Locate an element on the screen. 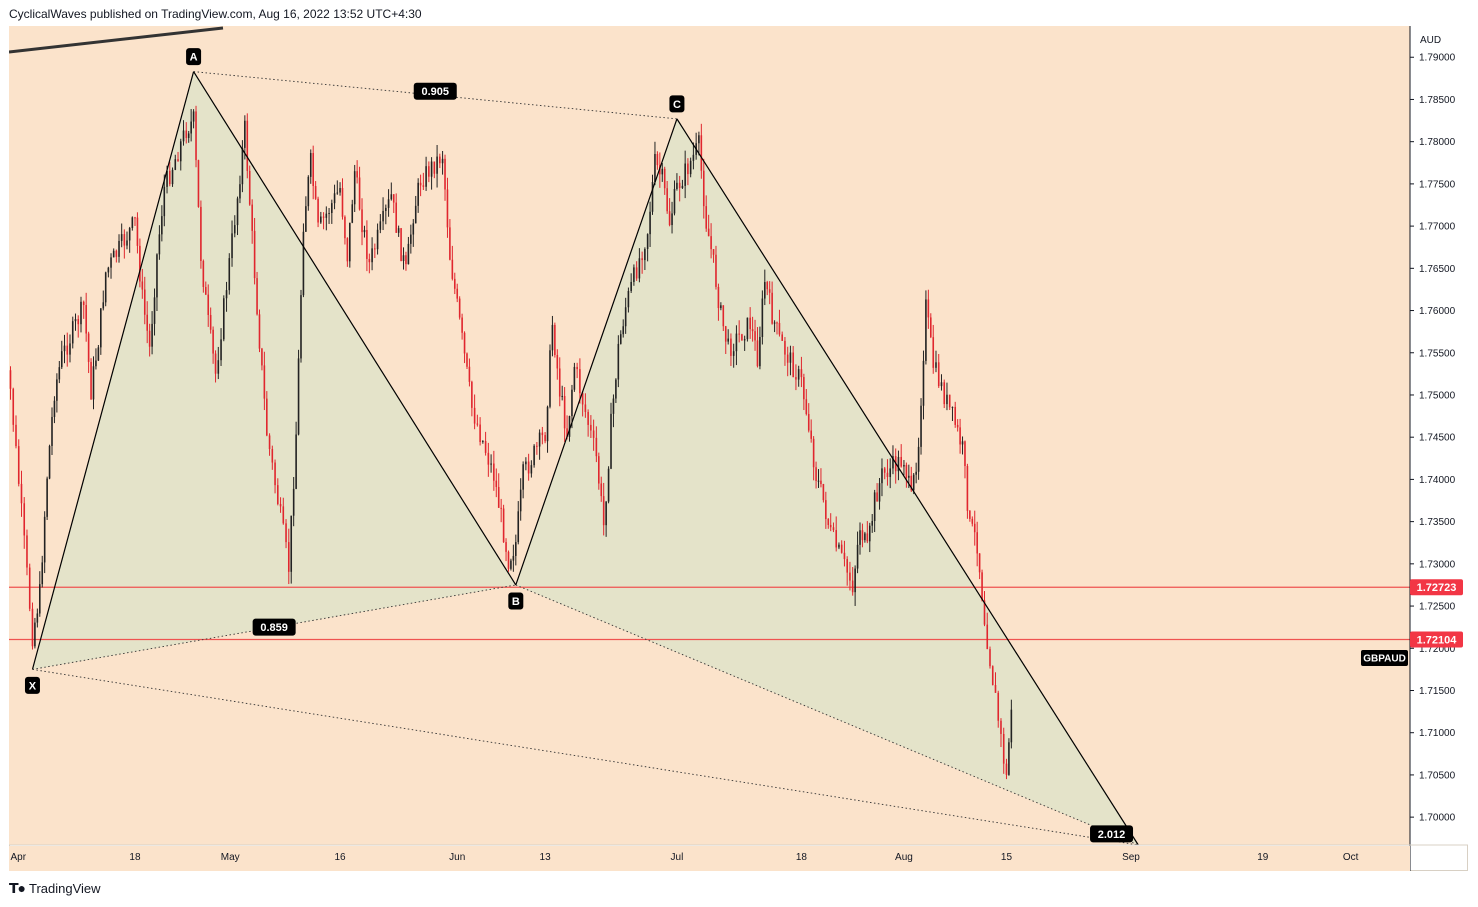 The width and height of the screenshot is (1478, 907). leg-ab is located at coordinates (355, 328).